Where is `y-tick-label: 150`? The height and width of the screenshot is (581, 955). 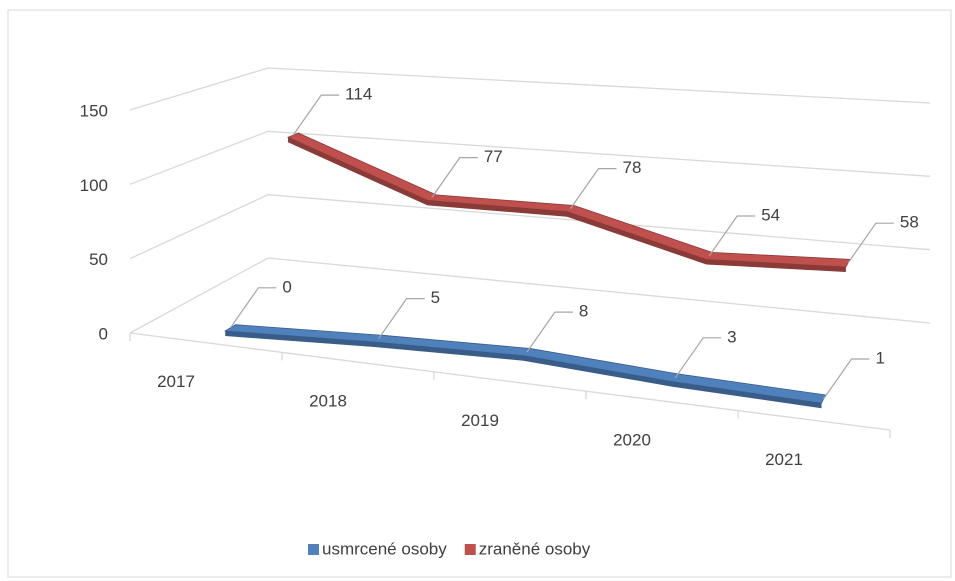
y-tick-label: 150 is located at coordinates (94, 110).